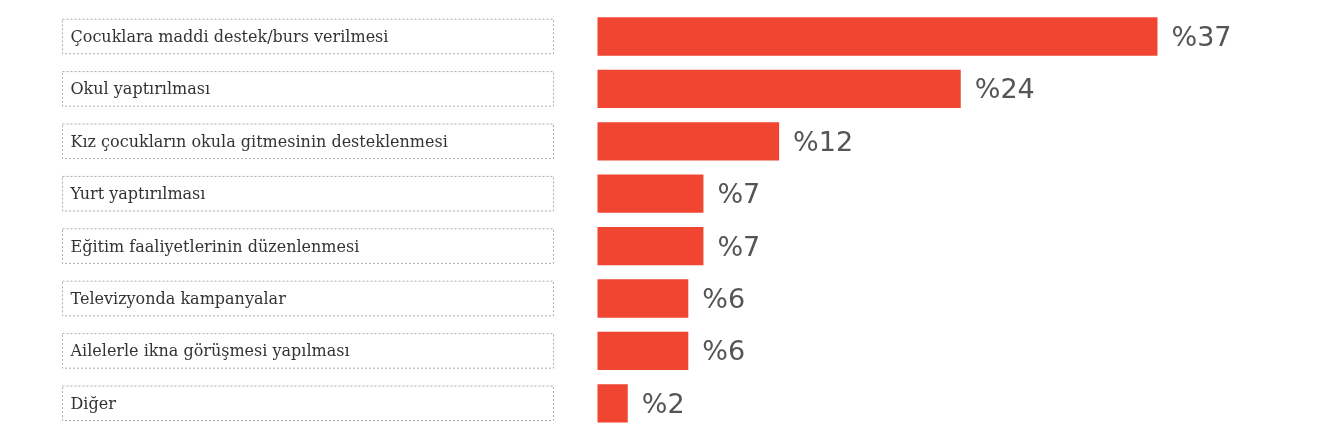 The width and height of the screenshot is (1343, 432). I want to click on y-tick-label: Eğitim faaliyetlerinin düzenlenmesi, so click(215, 246).